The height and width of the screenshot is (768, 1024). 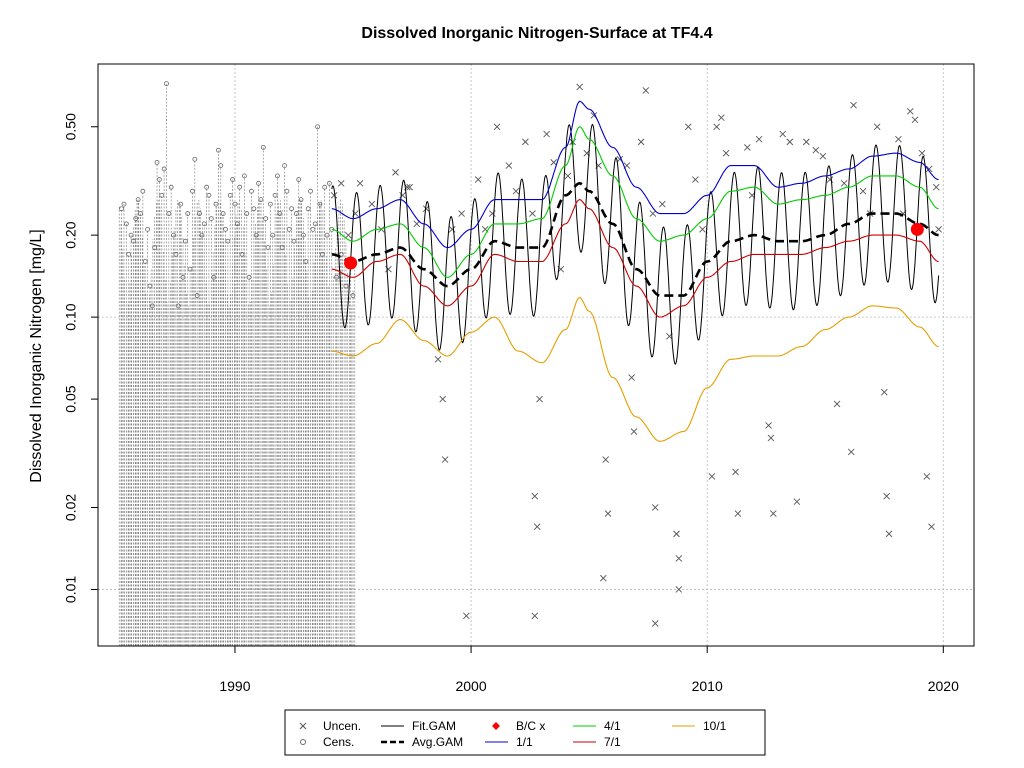 I want to click on bc-point, so click(x=917, y=229).